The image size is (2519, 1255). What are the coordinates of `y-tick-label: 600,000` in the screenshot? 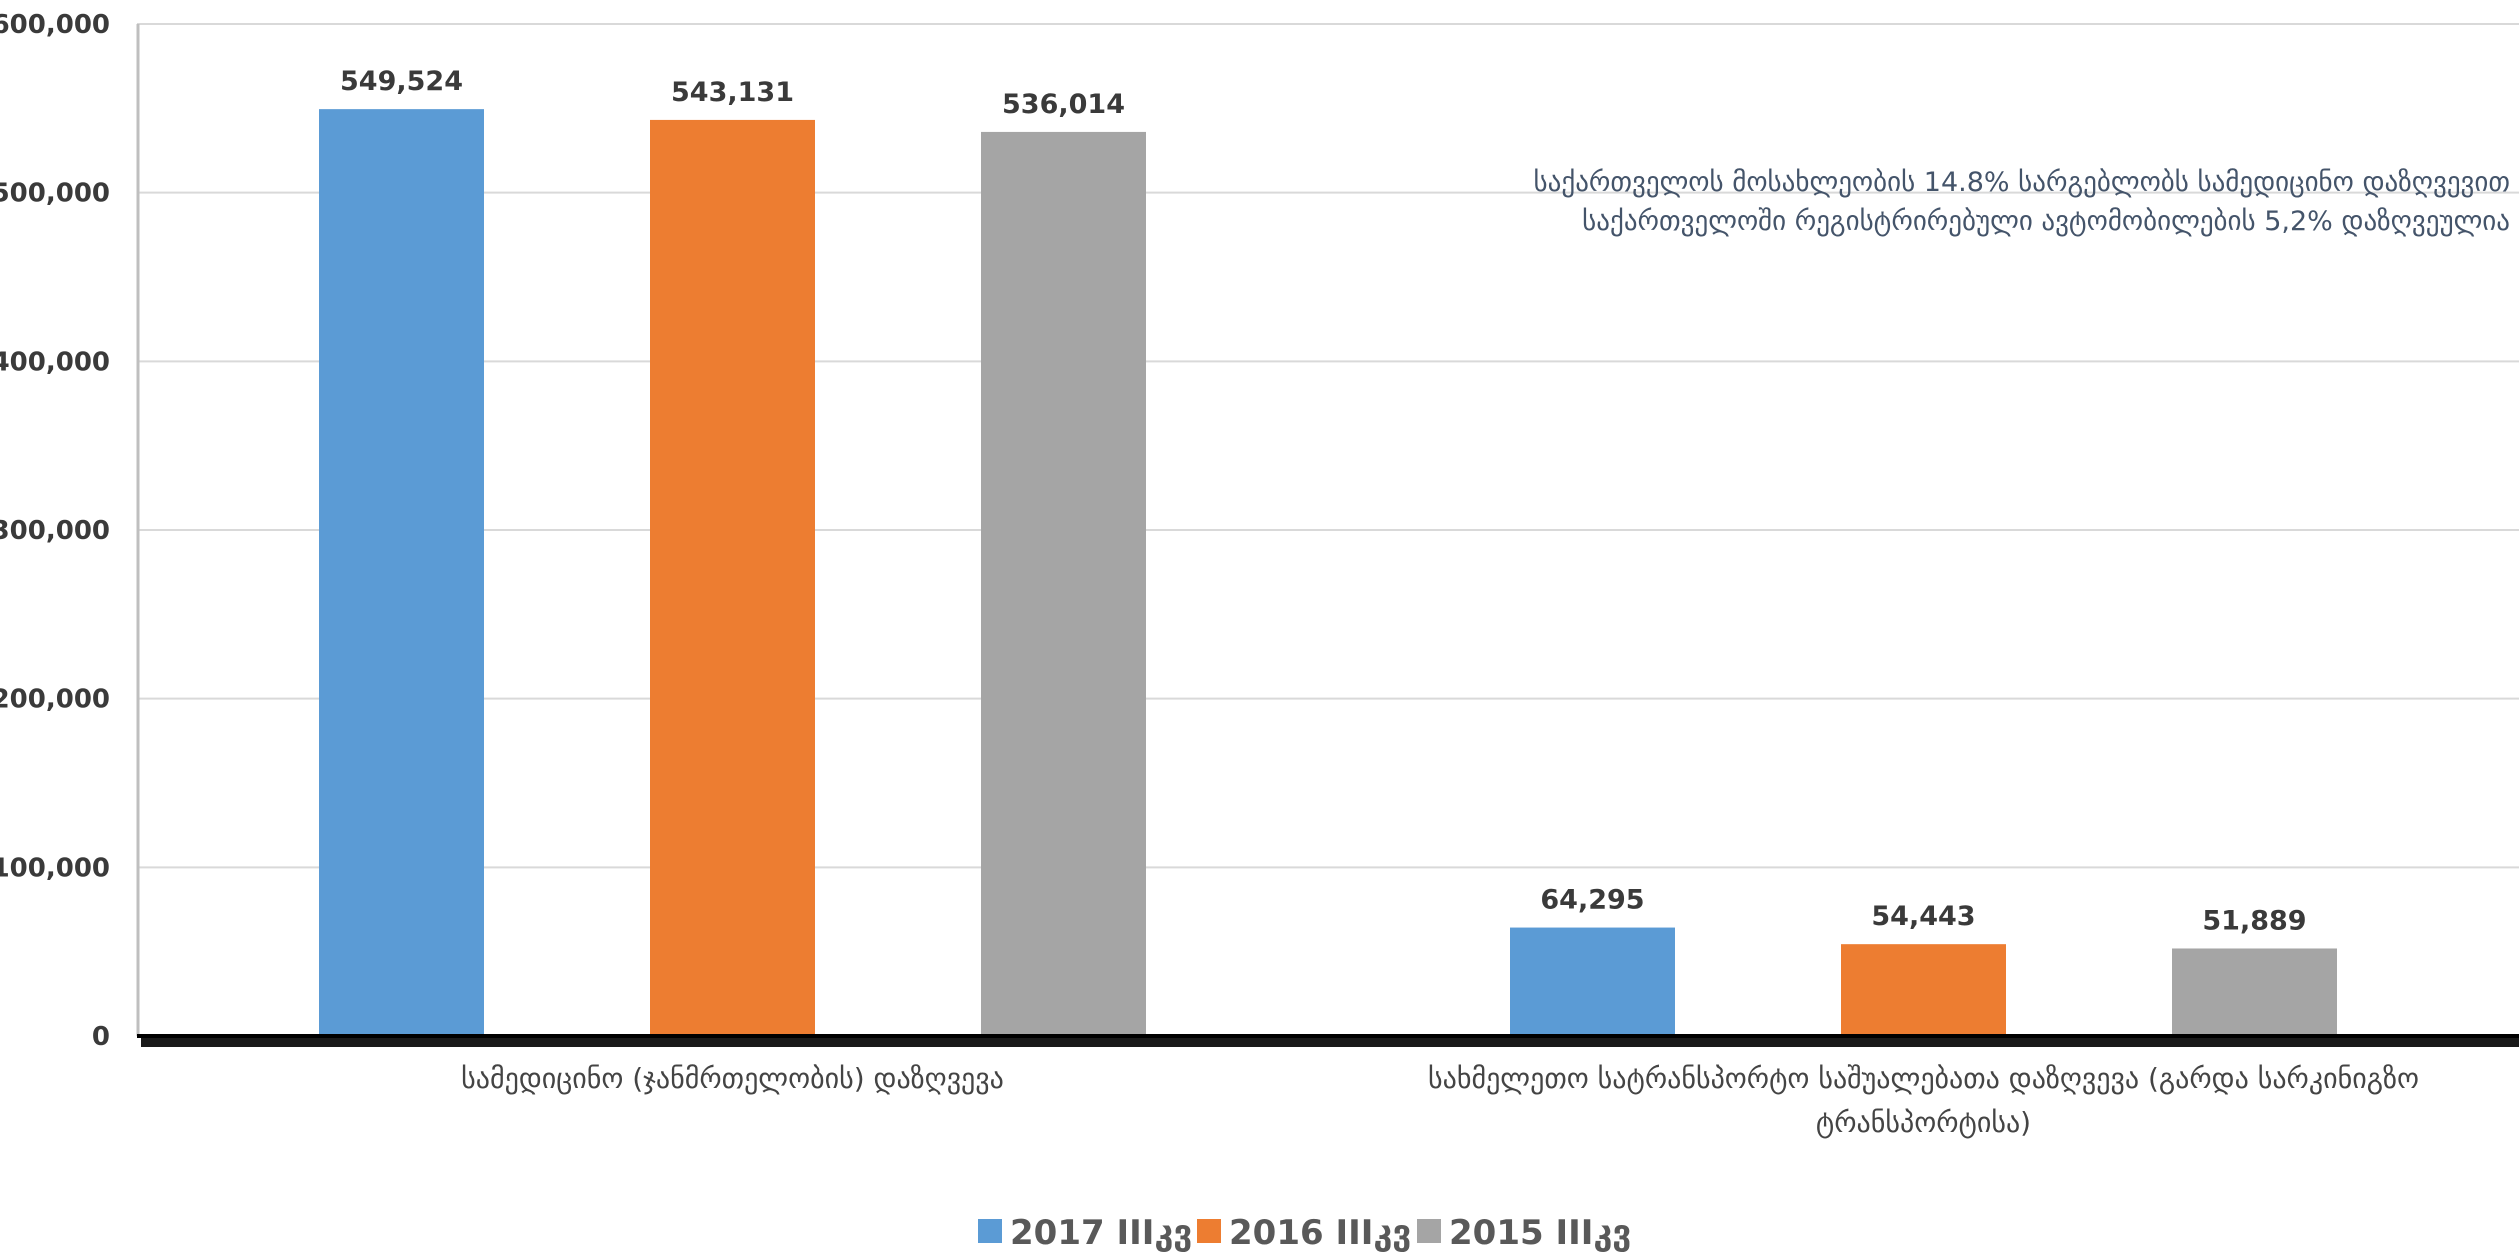 It's located at (55, 25).